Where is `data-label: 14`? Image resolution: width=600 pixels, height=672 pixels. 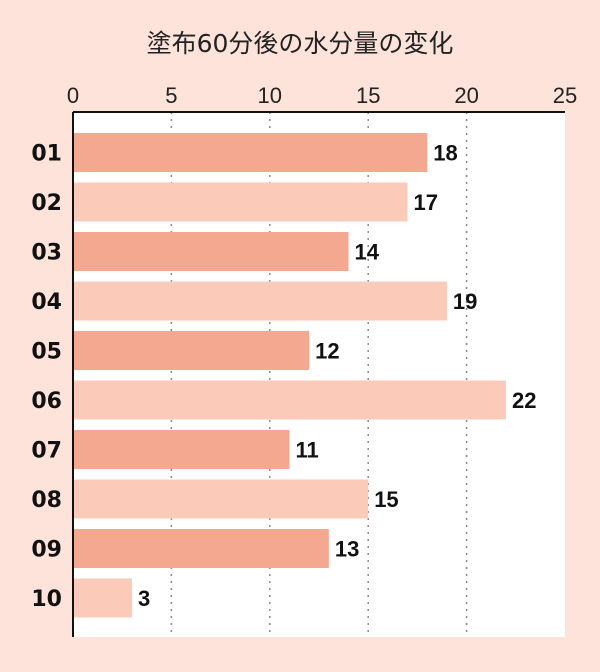
data-label: 14 is located at coordinates (367, 252).